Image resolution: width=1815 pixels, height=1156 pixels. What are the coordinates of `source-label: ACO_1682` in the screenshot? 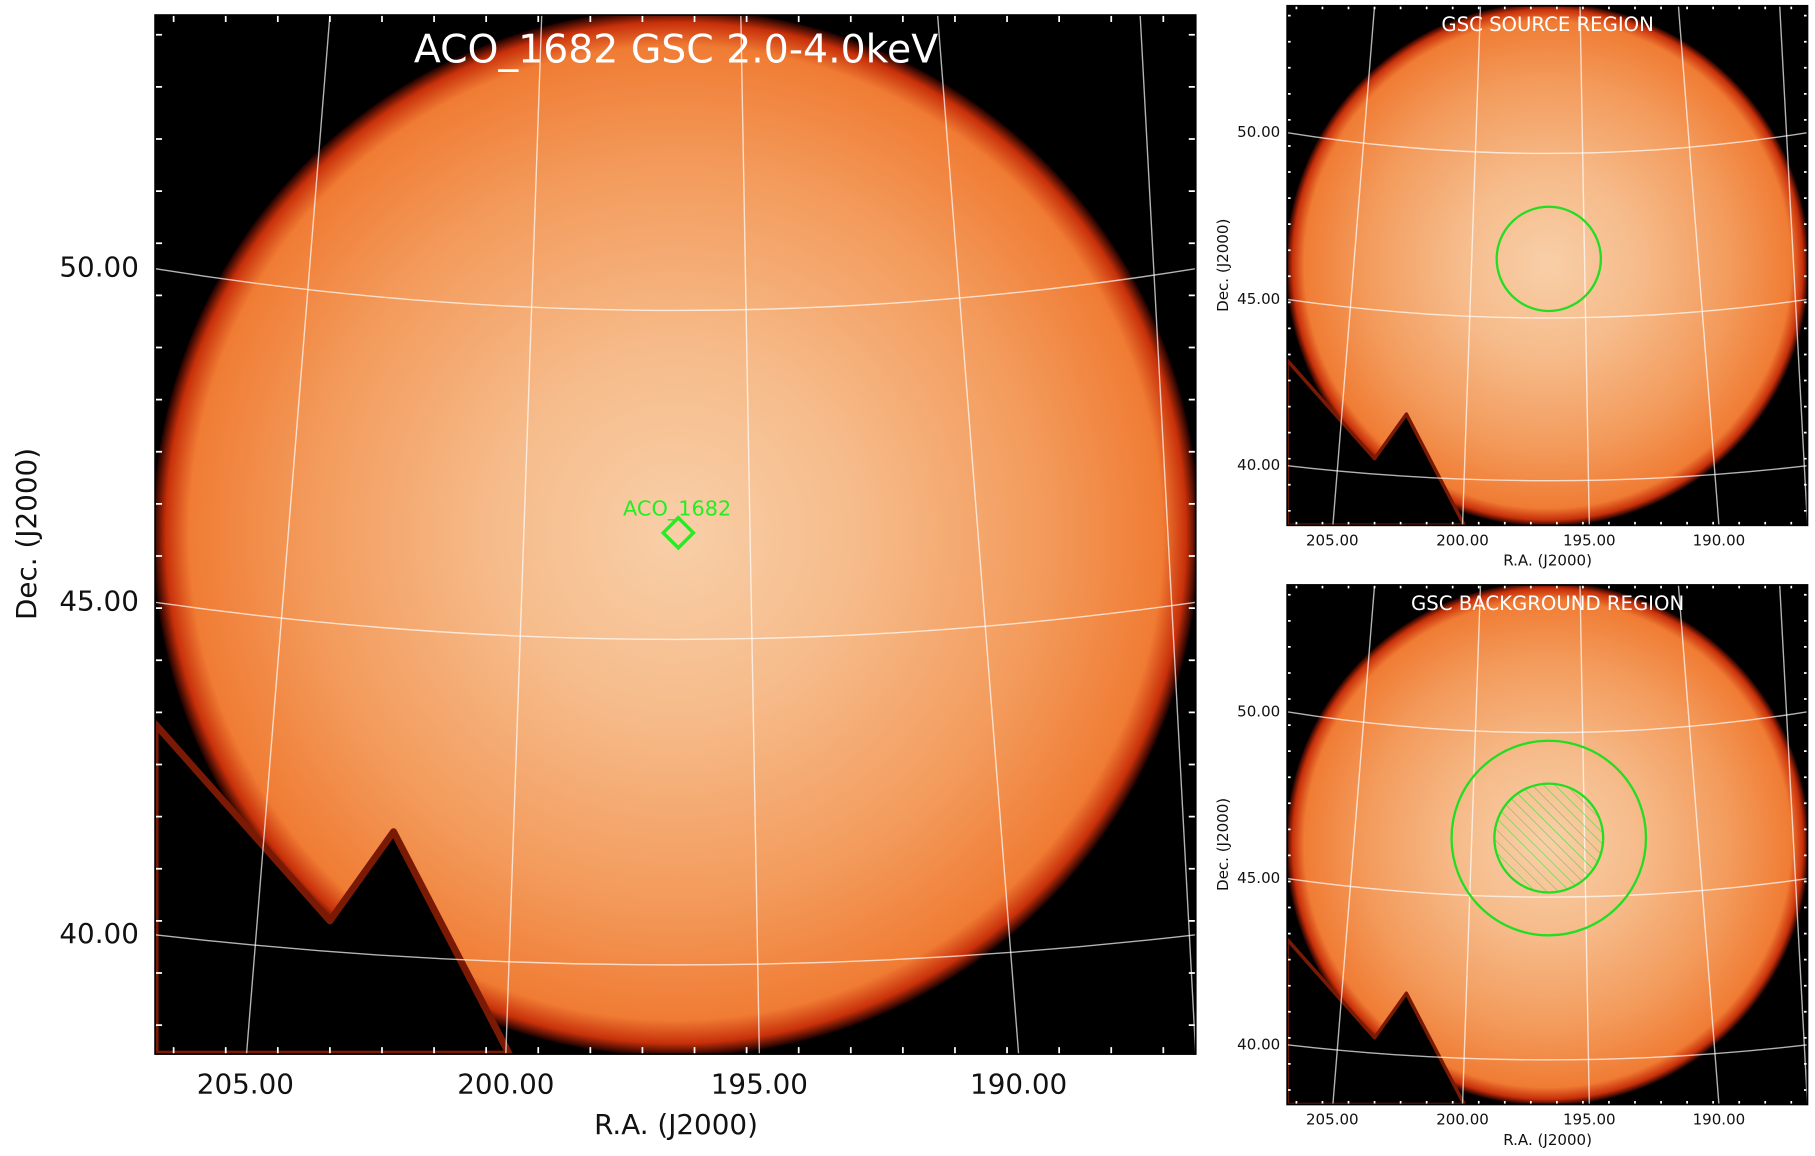 It's located at (677, 509).